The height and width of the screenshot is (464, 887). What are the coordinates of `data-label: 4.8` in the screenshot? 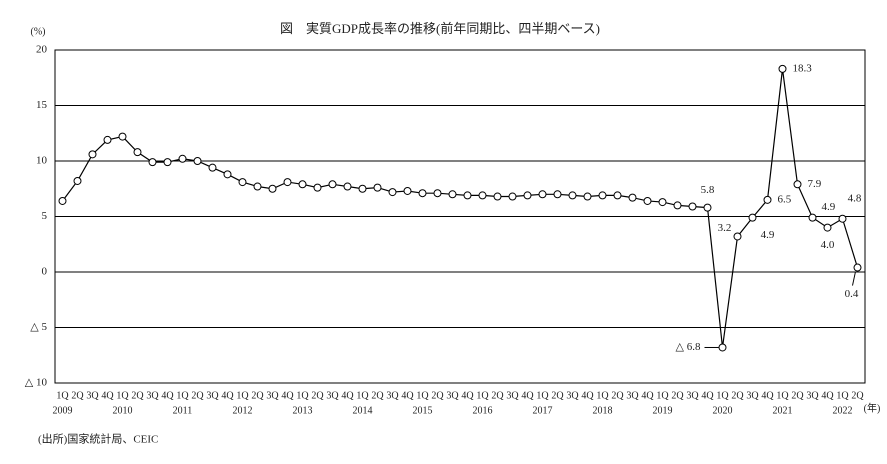 It's located at (855, 198).